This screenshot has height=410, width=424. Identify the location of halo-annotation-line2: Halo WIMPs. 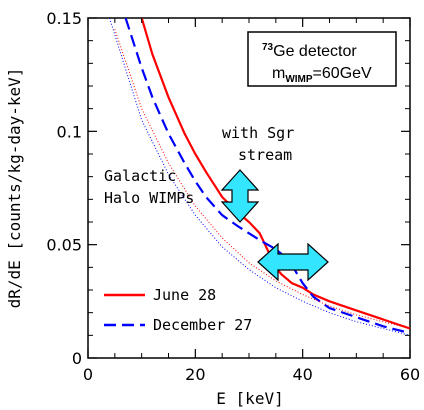
(149, 198).